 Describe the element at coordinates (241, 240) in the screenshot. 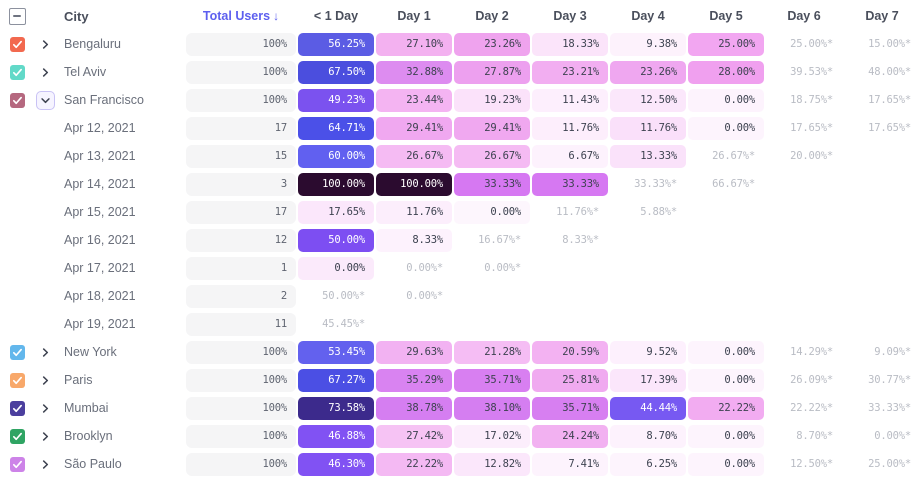

I see `cell-total-users: 12` at that location.